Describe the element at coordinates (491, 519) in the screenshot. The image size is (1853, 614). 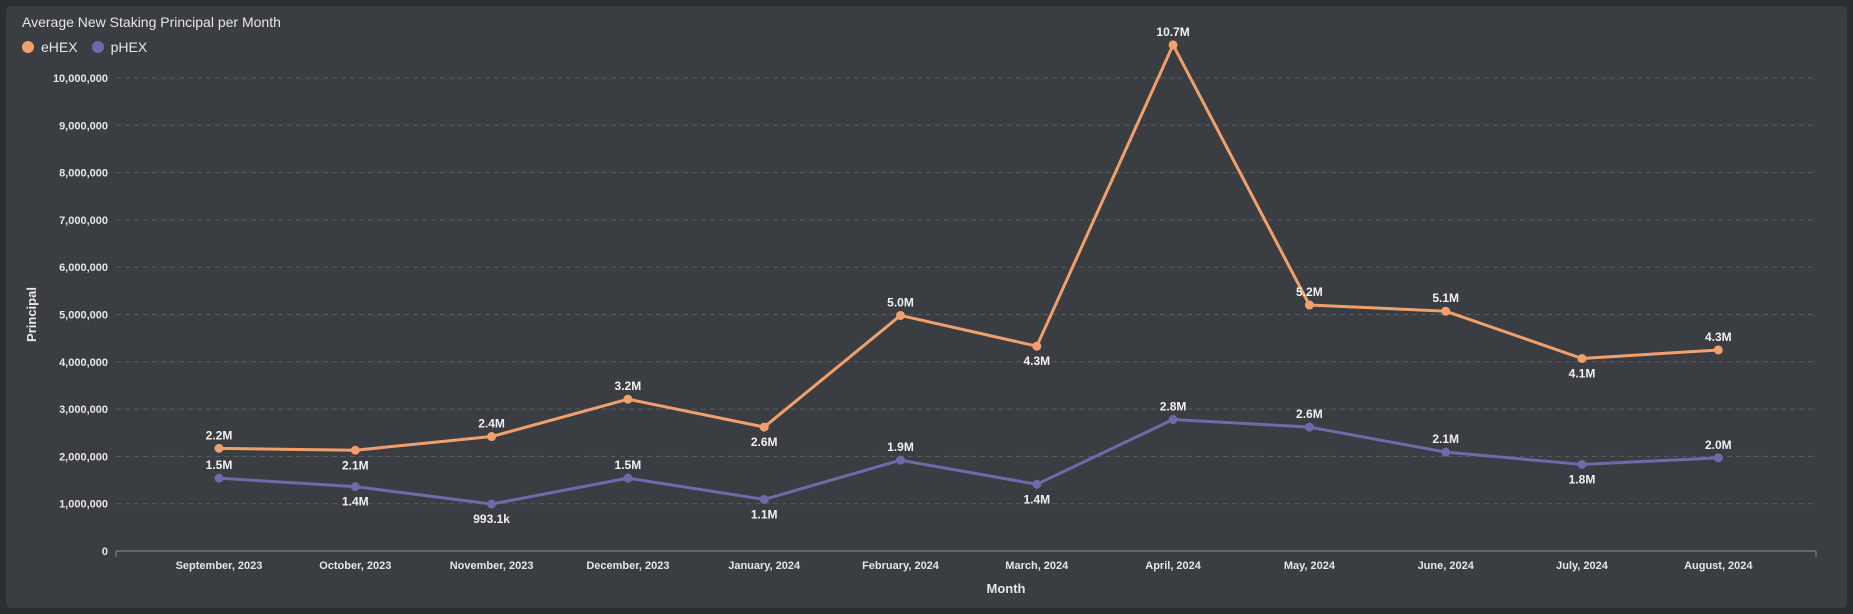
I see `data-label-phex: 993.1k` at that location.